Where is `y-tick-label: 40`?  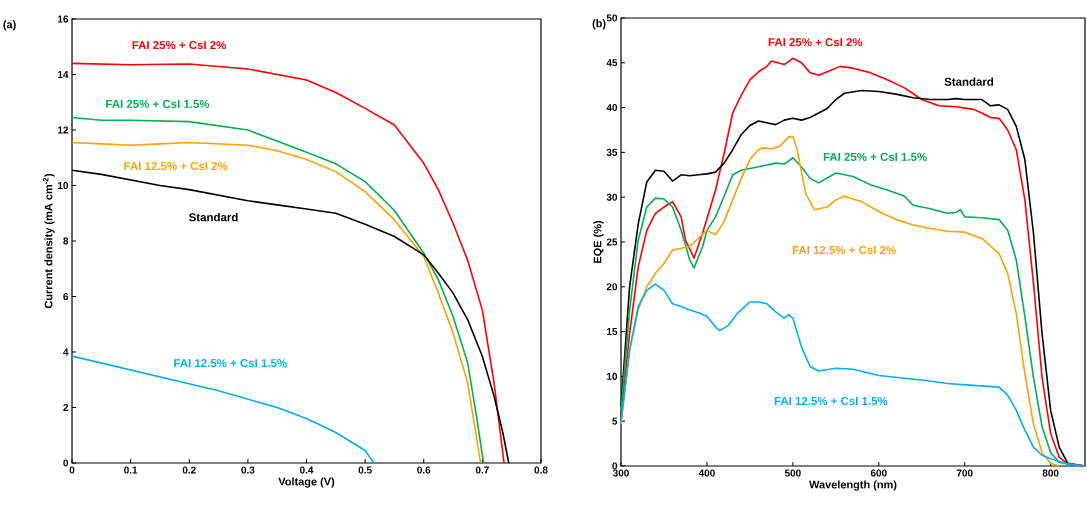 y-tick-label: 40 is located at coordinates (612, 108).